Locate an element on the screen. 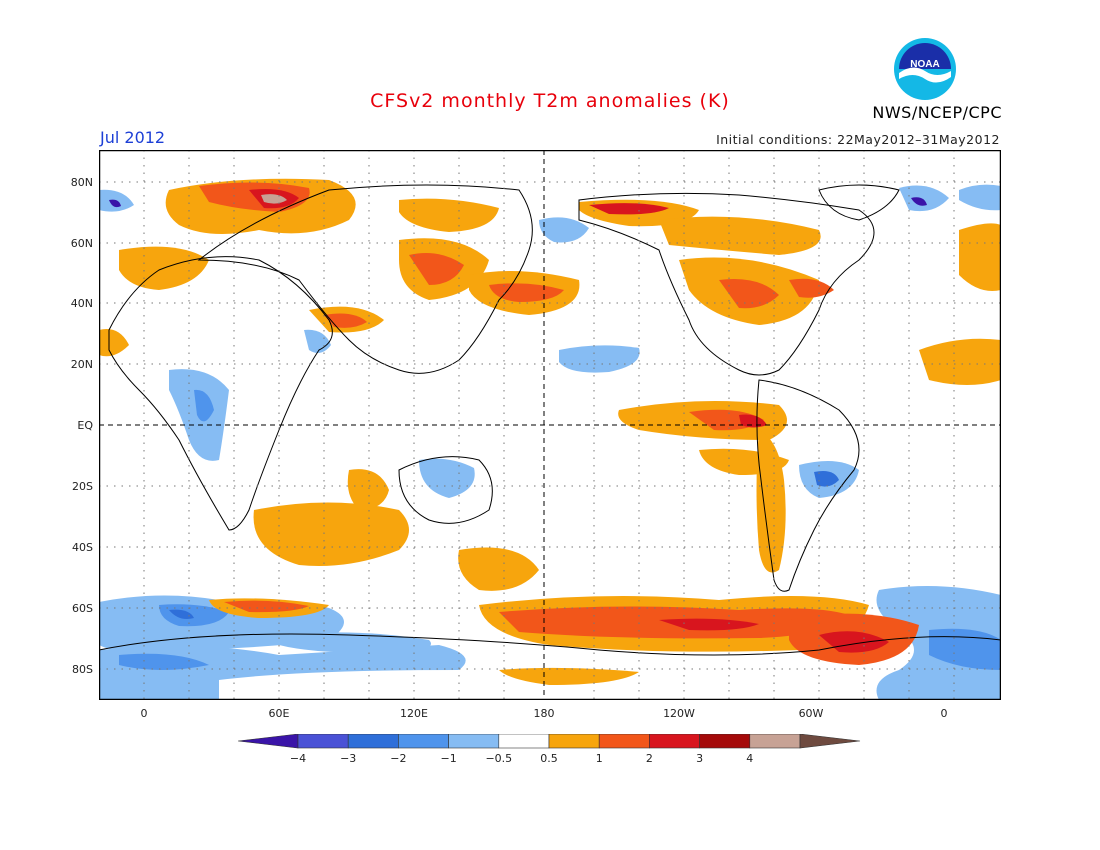  colorbar-swatch-high-end is located at coordinates (830, 741).